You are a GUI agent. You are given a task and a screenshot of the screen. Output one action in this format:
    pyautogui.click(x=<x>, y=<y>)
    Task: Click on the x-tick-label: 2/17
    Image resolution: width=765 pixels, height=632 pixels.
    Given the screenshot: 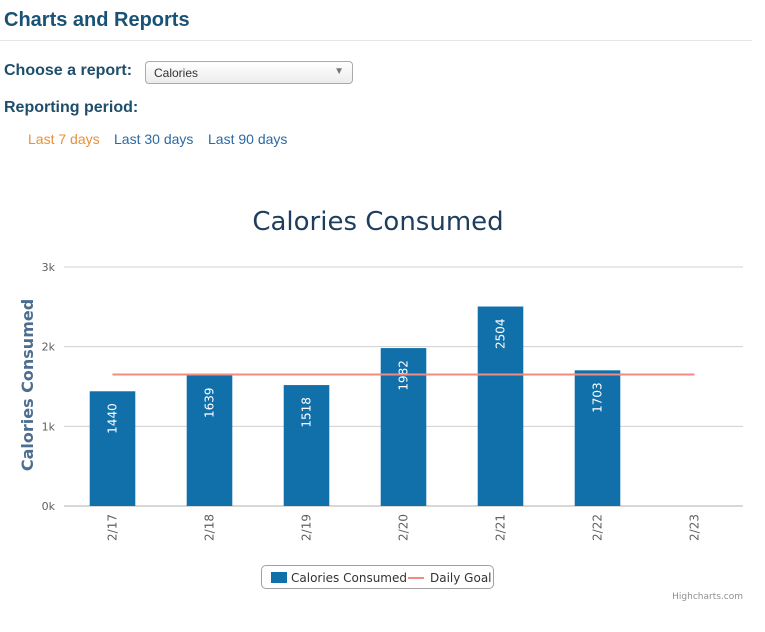 What is the action you would take?
    pyautogui.click(x=113, y=527)
    